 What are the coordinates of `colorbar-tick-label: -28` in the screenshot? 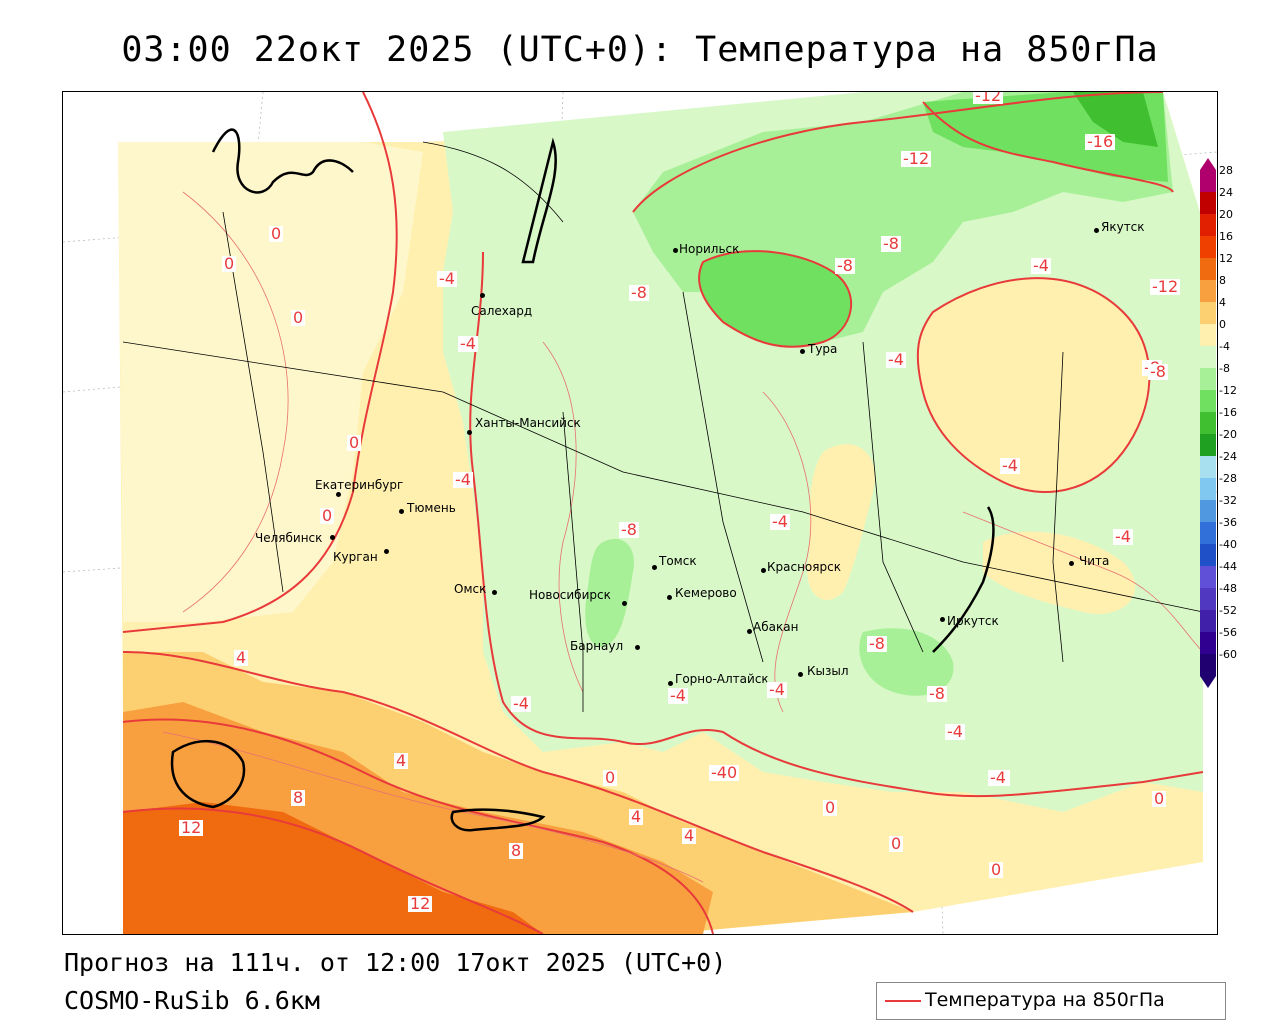 It's located at (1228, 478).